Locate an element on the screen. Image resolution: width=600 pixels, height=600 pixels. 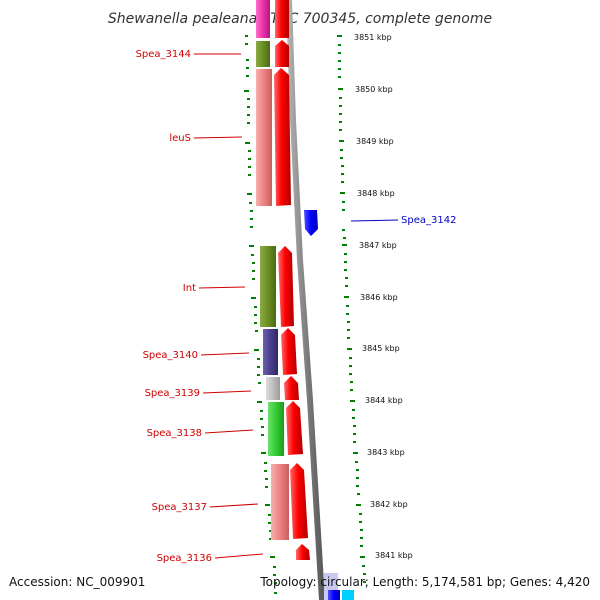
gene-label-spea-3137: Spea_3137 is located at coordinates (179, 507).